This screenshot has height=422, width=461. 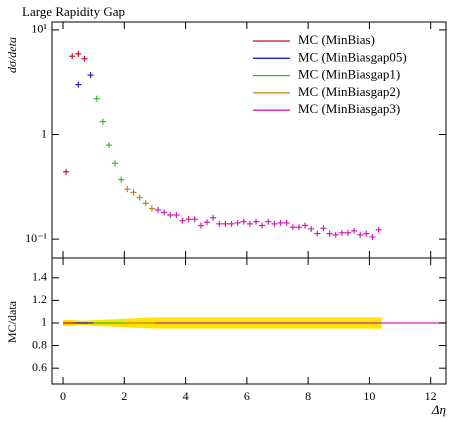 What do you see at coordinates (36, 238) in the screenshot?
I see `y-tick-label: 10⁻¹` at bounding box center [36, 238].